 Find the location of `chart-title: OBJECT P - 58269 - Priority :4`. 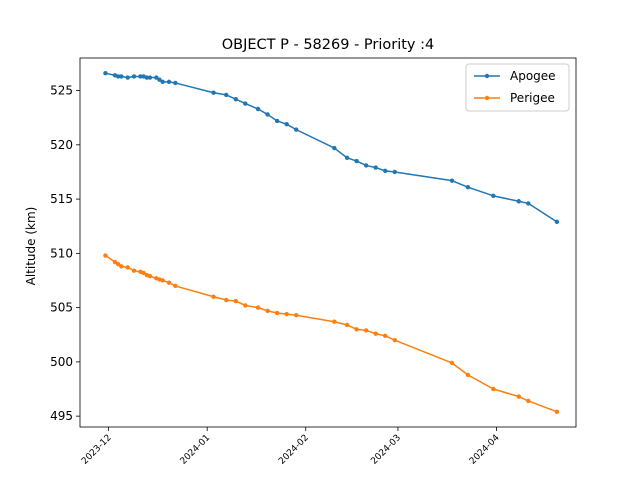

chart-title: OBJECT P - 58269 - Priority :4 is located at coordinates (328, 45).